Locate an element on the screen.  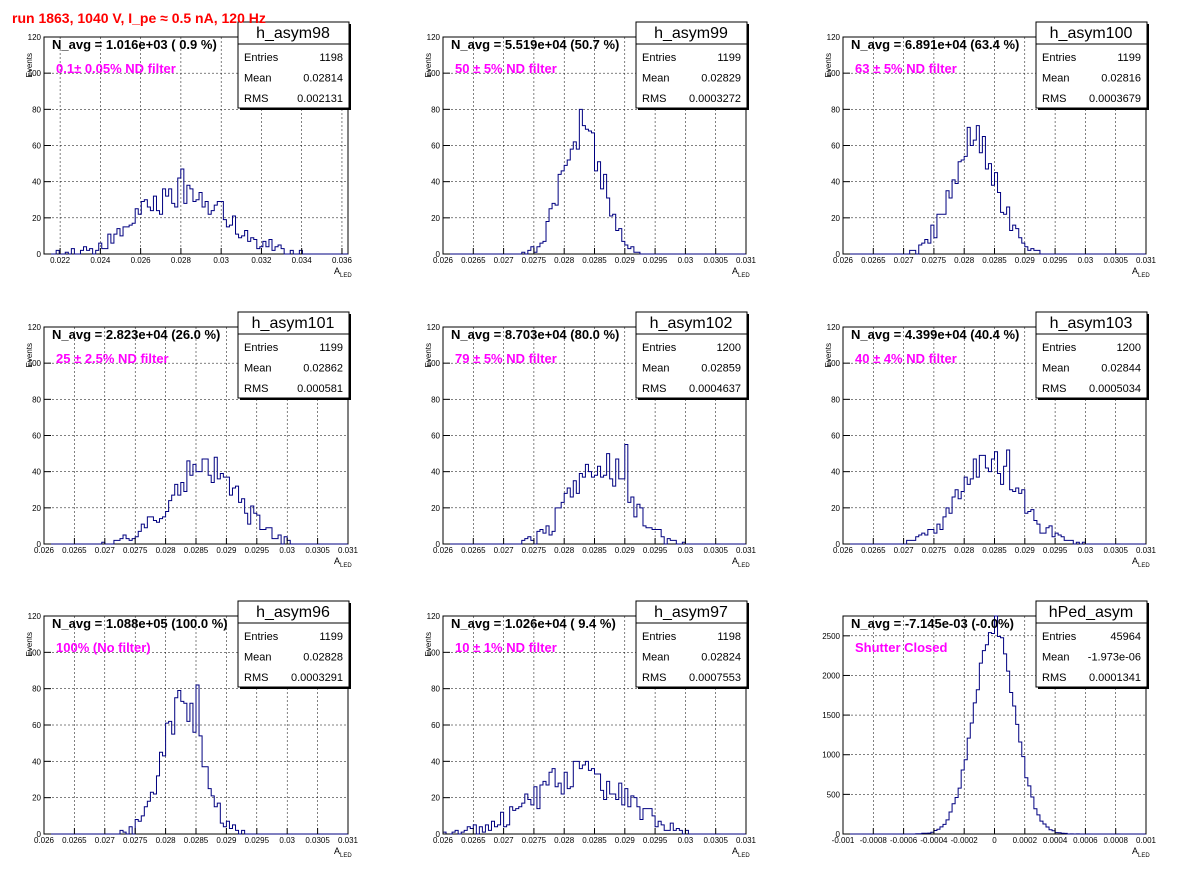
y-tick-label: 60 is located at coordinates (36, 436).